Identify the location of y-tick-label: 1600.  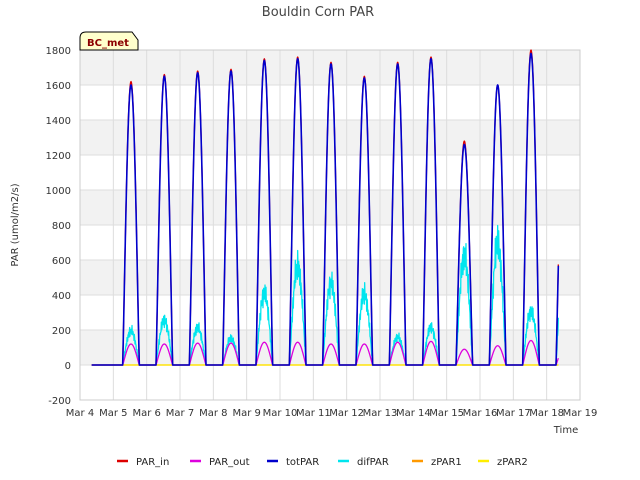
(58, 86).